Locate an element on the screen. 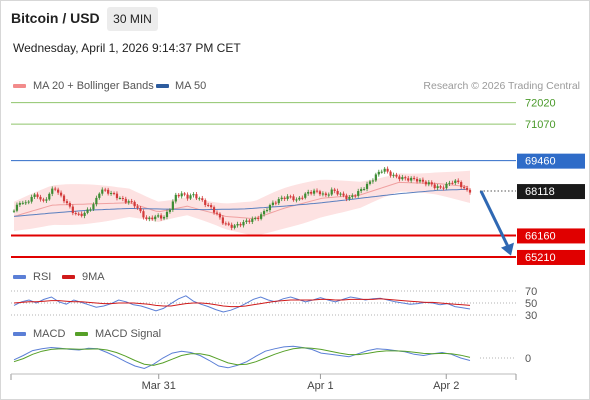  ma20-legend-label: MA 20 + Bollinger Bands is located at coordinates (93, 86).